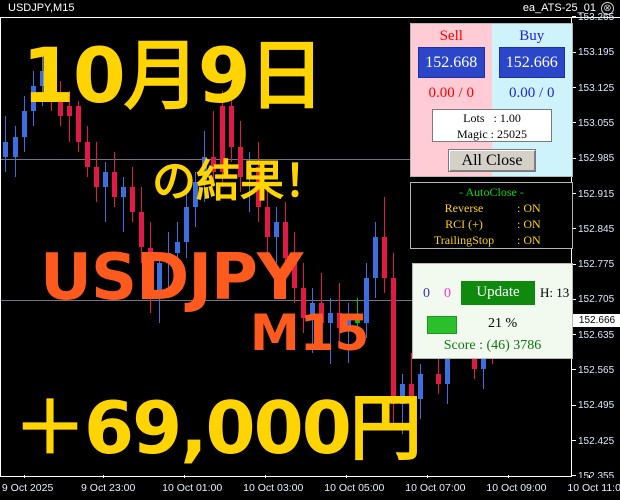 The width and height of the screenshot is (620, 500). Describe the element at coordinates (451, 36) in the screenshot. I see `sell-label: Sell` at that location.